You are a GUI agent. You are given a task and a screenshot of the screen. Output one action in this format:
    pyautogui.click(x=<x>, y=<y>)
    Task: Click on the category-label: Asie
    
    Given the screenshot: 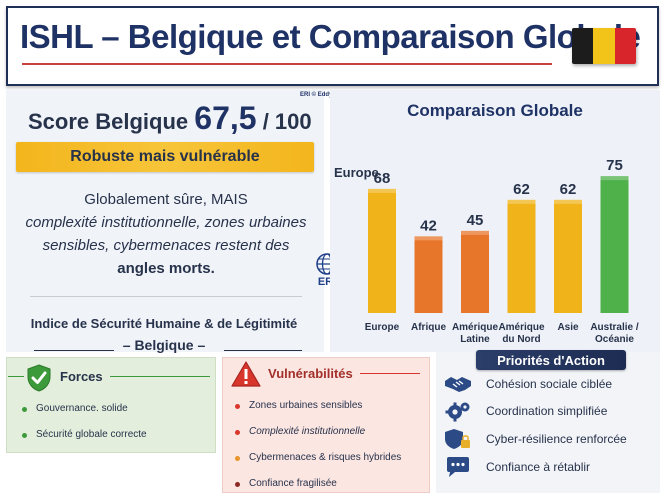 What is the action you would take?
    pyautogui.click(x=568, y=327)
    